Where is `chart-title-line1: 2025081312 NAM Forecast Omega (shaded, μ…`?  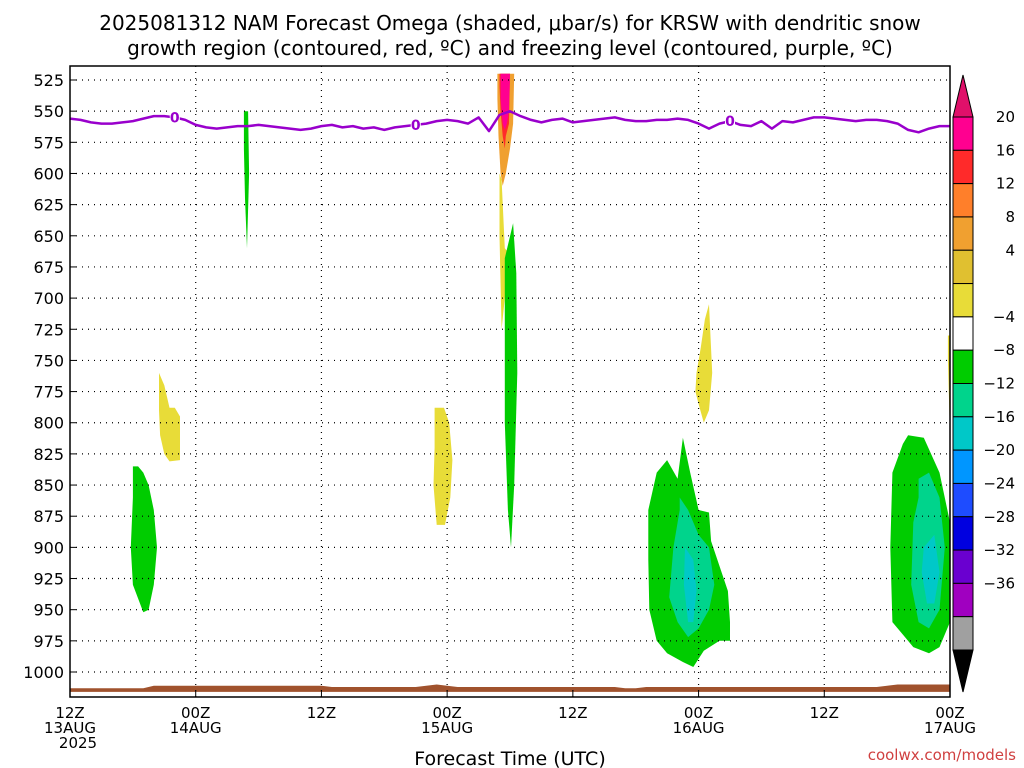
chart-title-line1: 2025081312 NAM Forecast Omega (shaded, μ… is located at coordinates (510, 23).